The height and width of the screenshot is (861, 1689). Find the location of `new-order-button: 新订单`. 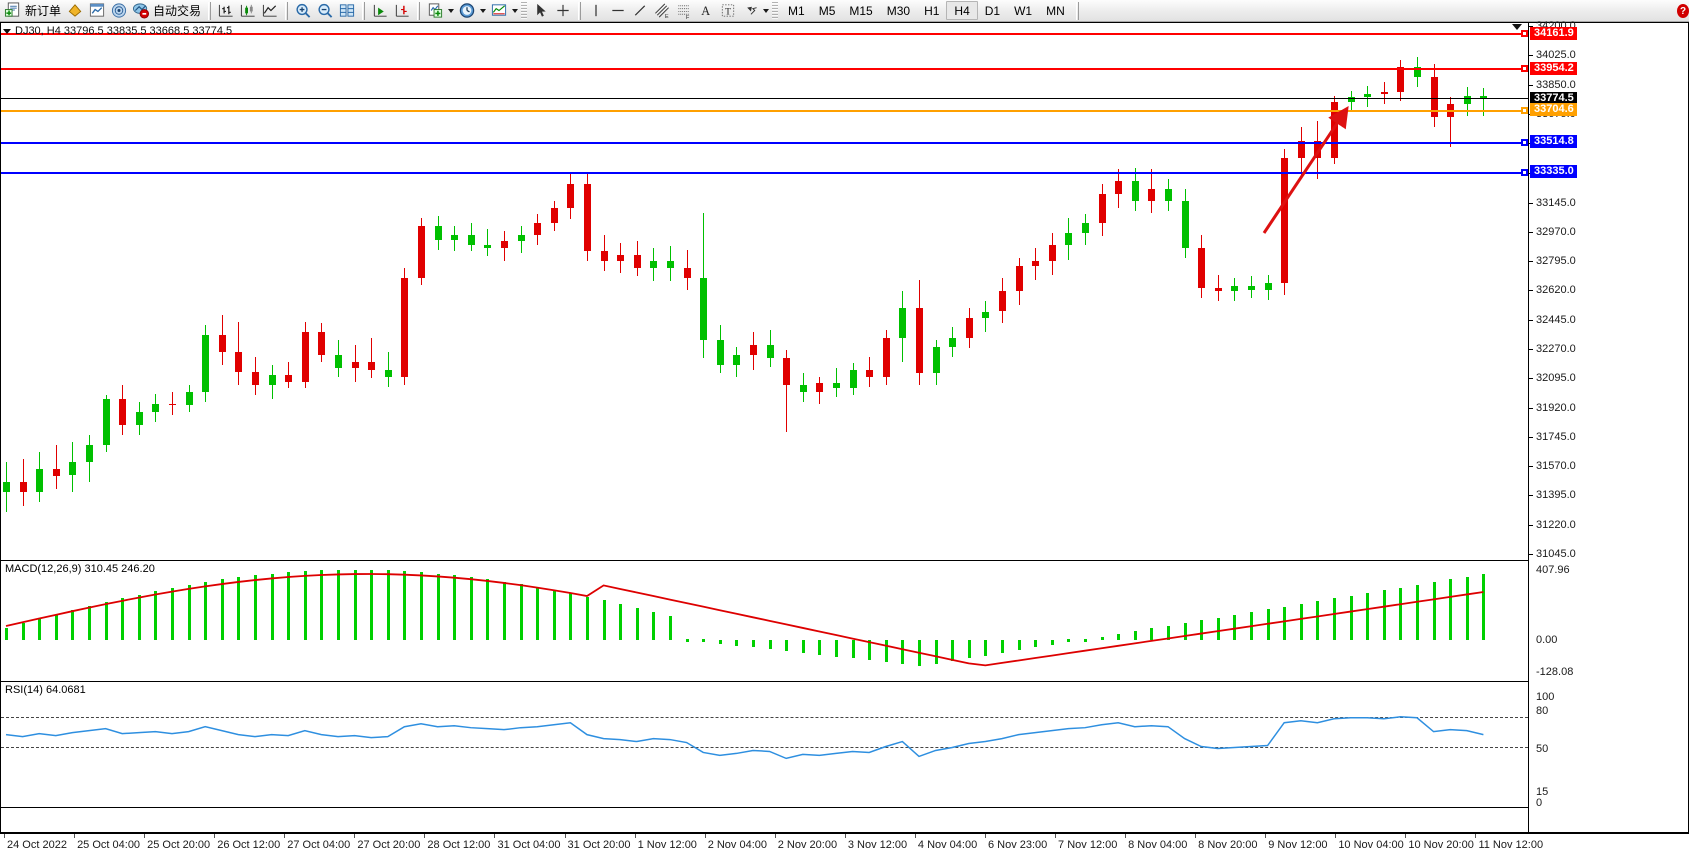

new-order-button: 新订单 is located at coordinates (33, 11).